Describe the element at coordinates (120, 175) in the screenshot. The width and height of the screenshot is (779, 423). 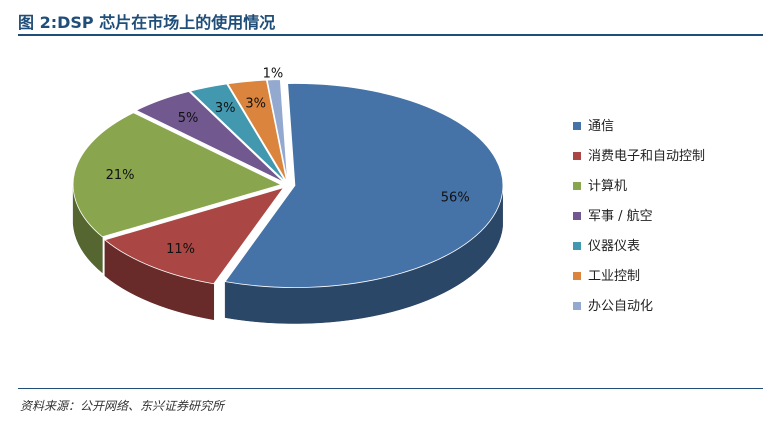
I see `slice-label-3: 21%` at that location.